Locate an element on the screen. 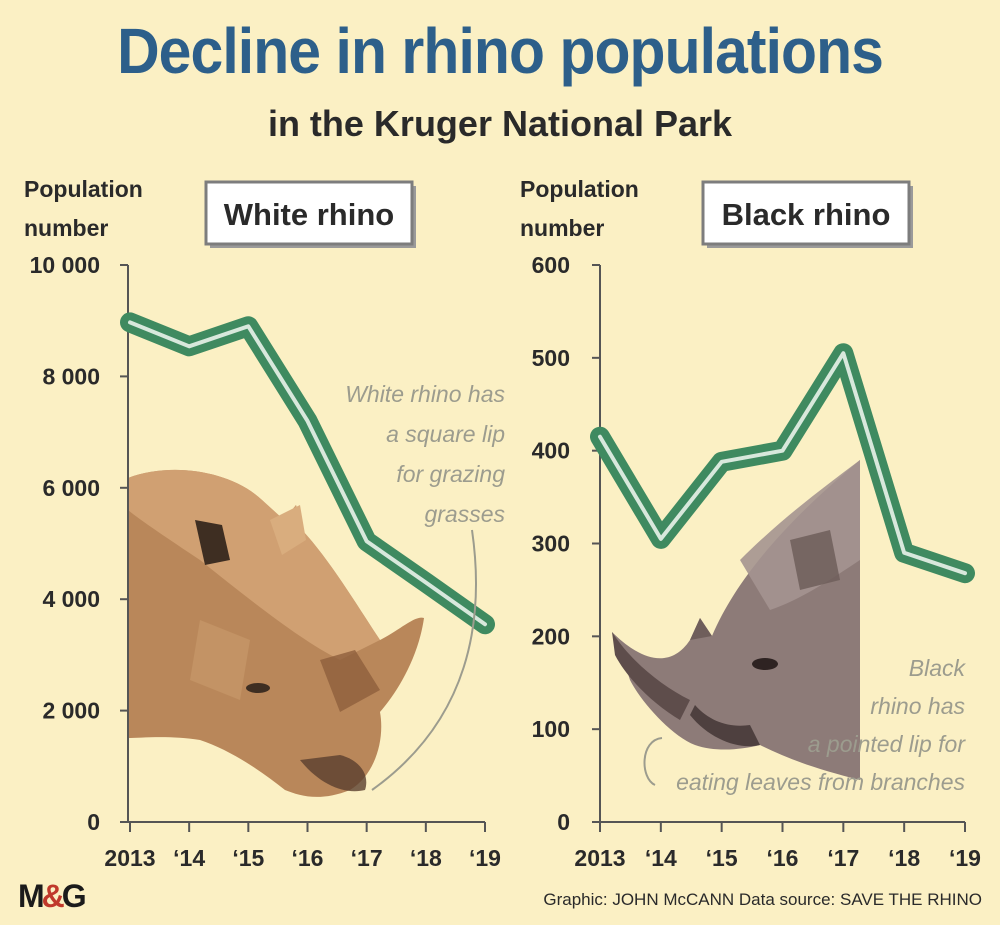 Image resolution: width=1000 pixels, height=925 pixels. black-rhino-illustration is located at coordinates (736, 620).